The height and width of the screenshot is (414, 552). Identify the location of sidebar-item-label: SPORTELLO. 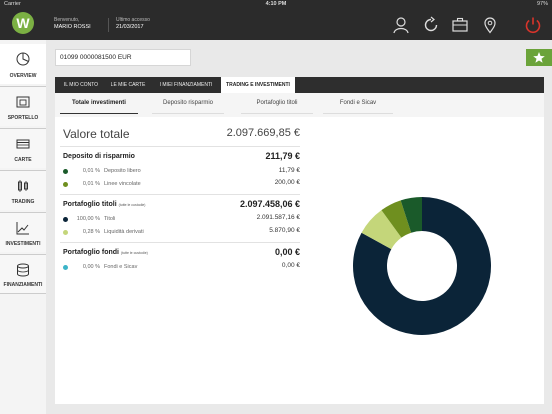
(23, 118).